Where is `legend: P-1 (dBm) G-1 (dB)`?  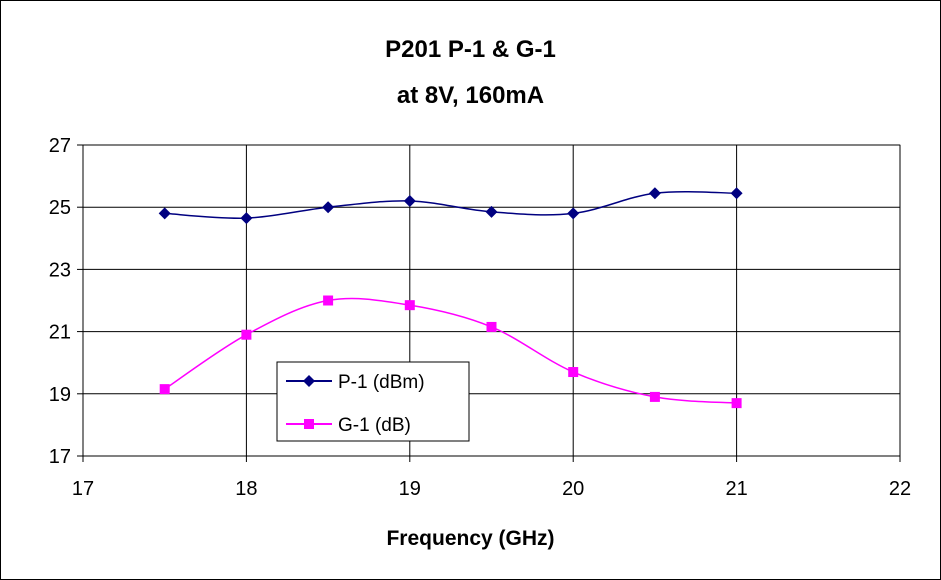 legend: P-1 (dBm) G-1 (dB) is located at coordinates (373, 401).